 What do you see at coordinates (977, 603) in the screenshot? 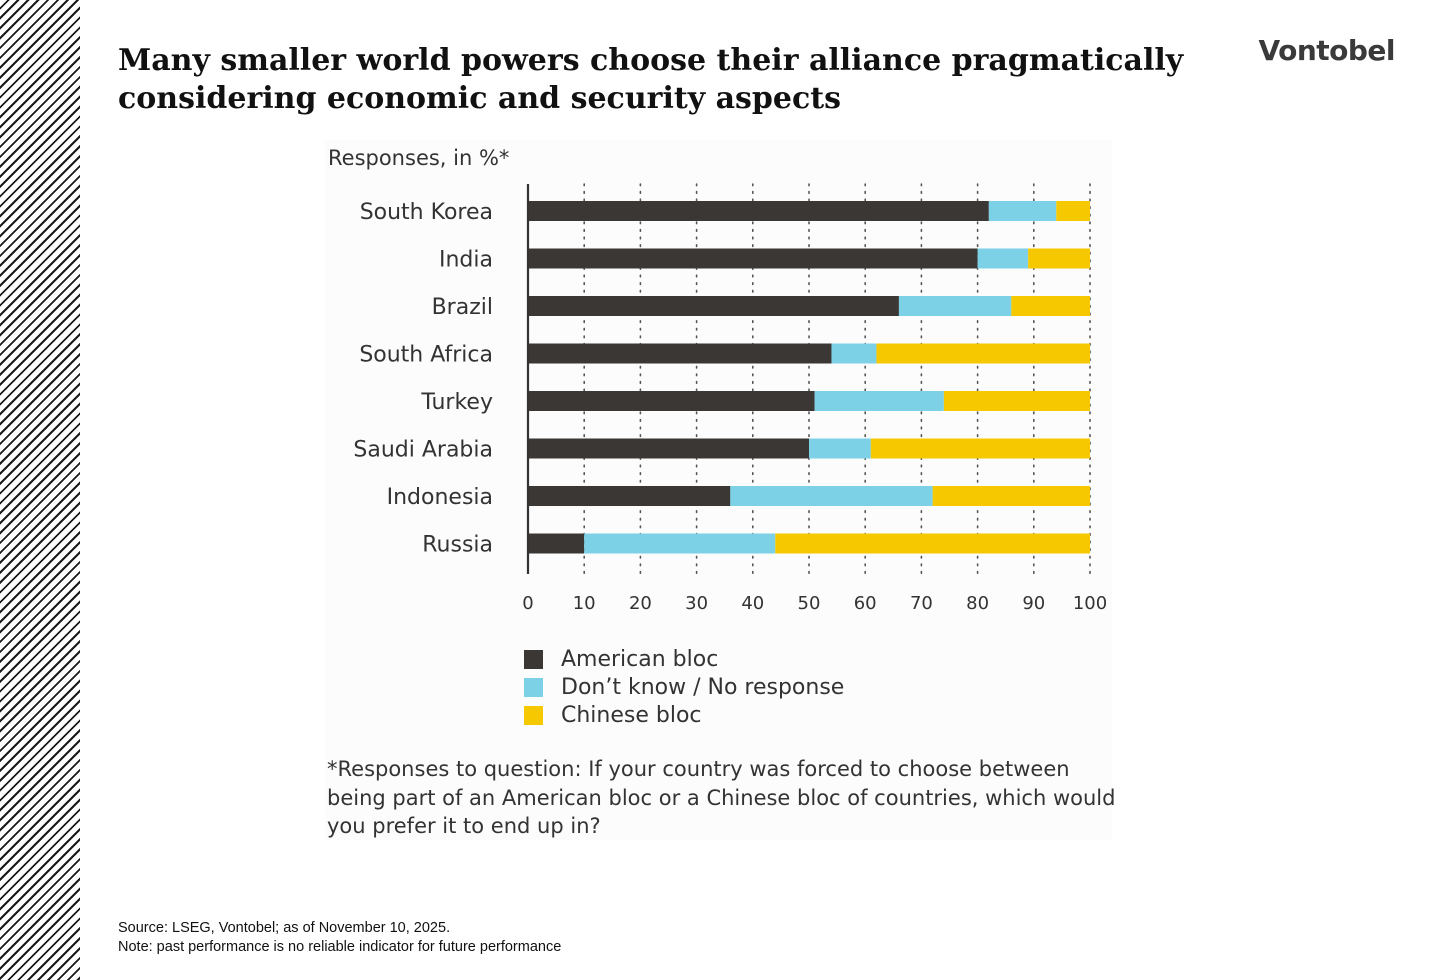
I see `x-tick-label: 80` at bounding box center [977, 603].